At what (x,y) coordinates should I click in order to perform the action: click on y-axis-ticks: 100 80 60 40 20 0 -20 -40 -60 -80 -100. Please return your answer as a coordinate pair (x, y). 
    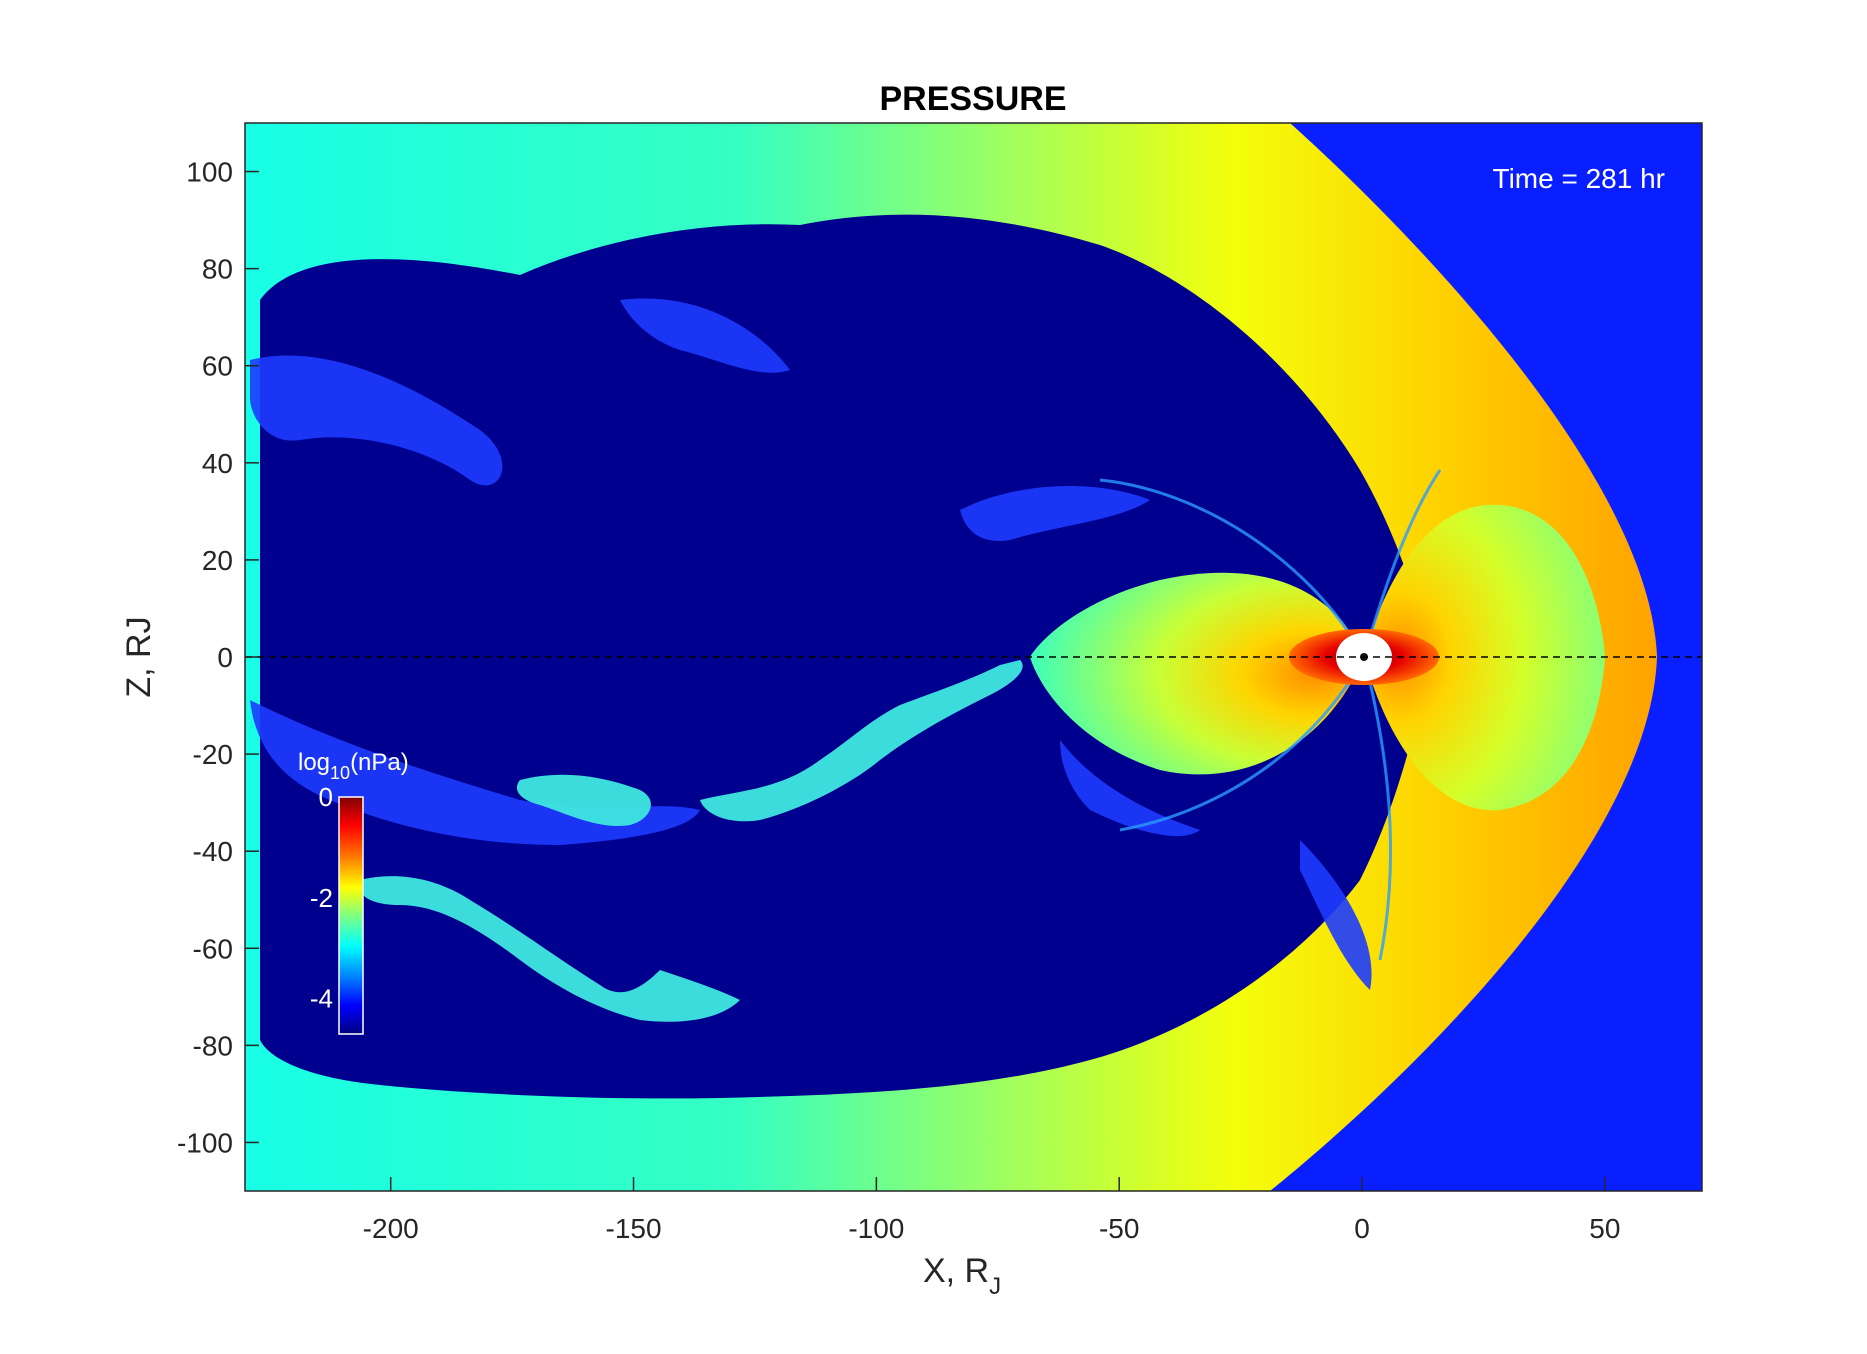
    Looking at the image, I should click on (218, 657).